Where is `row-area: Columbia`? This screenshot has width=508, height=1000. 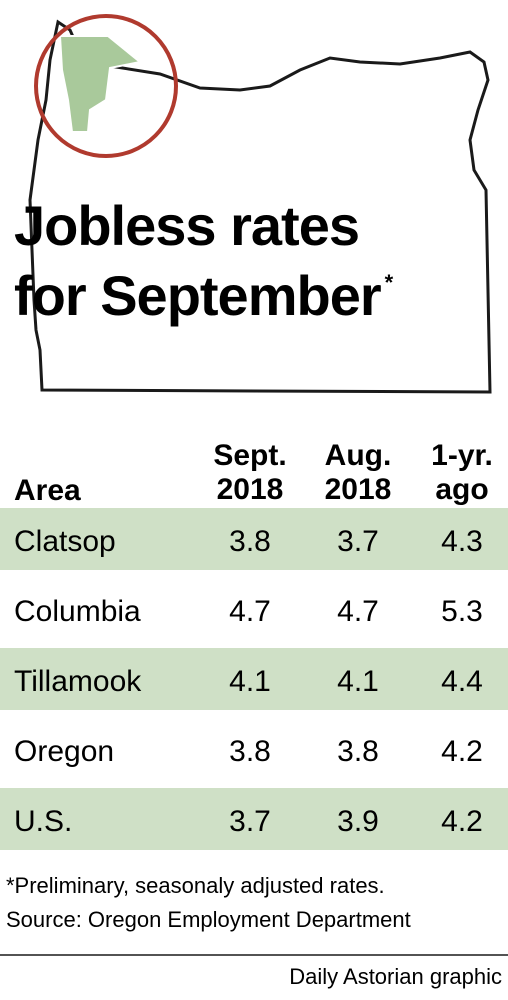
row-area: Columbia is located at coordinates (77, 611).